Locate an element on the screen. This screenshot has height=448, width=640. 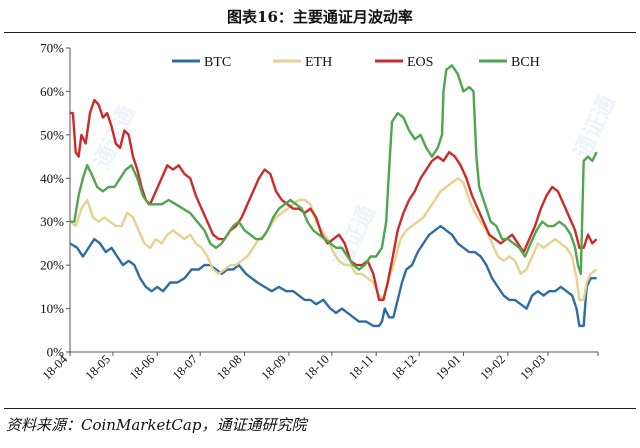
legend-label-btc: BTC is located at coordinates (217, 62).